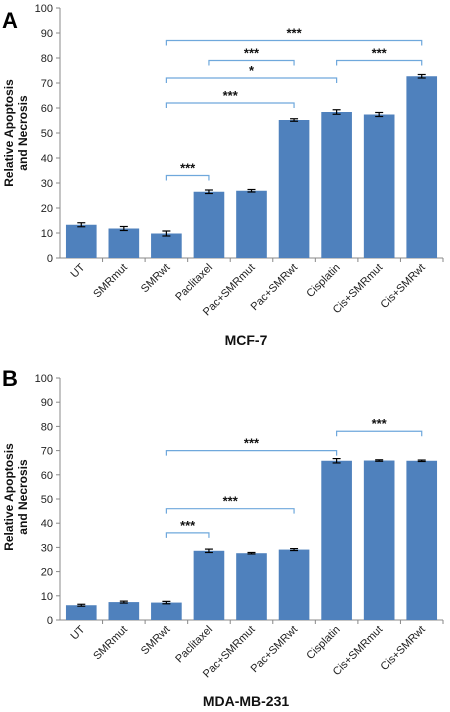  Describe the element at coordinates (23, 133) in the screenshot. I see `y-axis-label-a-line2: and Necrosis` at that location.